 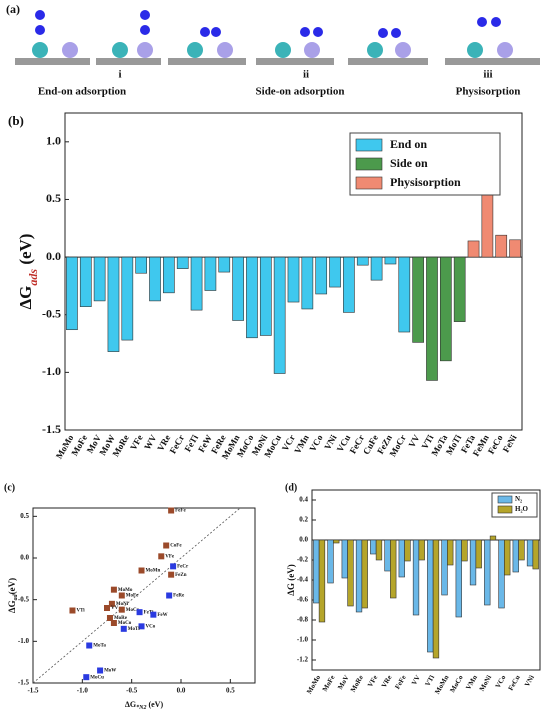 What do you see at coordinates (518, 499) in the screenshot?
I see `legend-label: N₂` at bounding box center [518, 499].